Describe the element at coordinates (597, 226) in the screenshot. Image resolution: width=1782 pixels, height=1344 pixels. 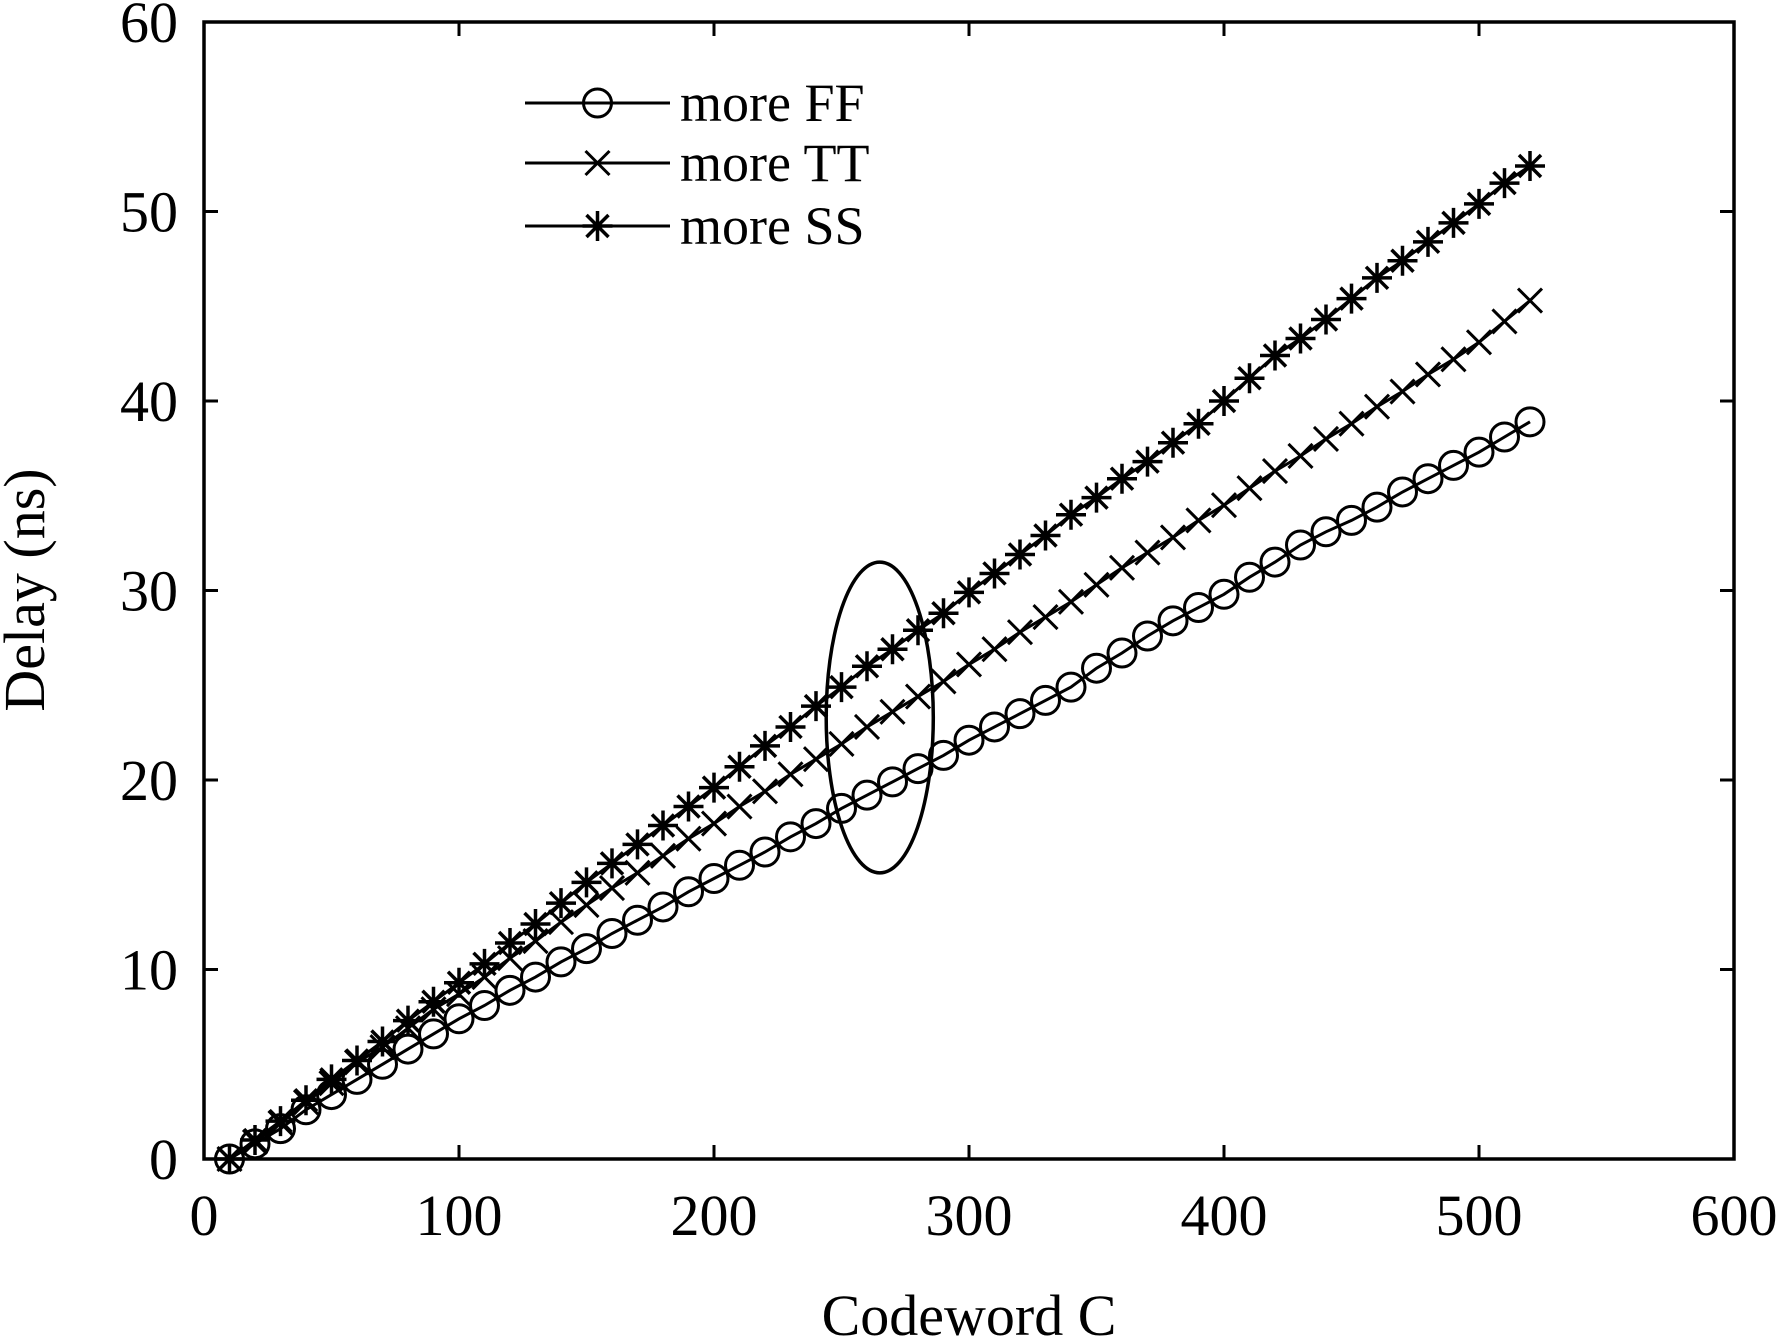
I see `legend-marker-asterisk-shape` at that location.